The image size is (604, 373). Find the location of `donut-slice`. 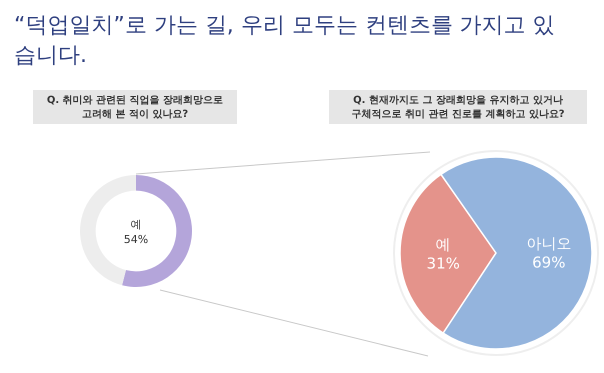

donut-slice is located at coordinates (157, 231).